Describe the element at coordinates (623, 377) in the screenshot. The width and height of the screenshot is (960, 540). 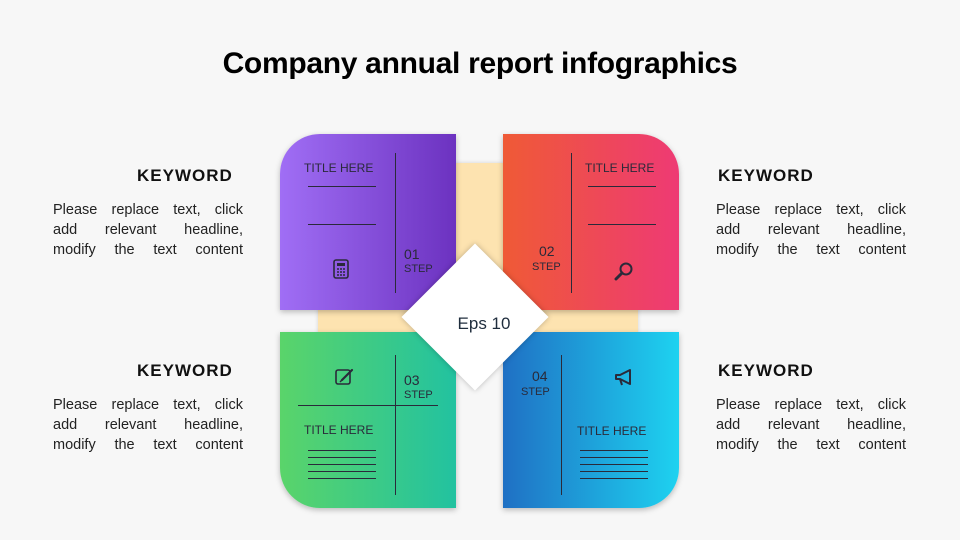
I see `megaphone-icon` at that location.